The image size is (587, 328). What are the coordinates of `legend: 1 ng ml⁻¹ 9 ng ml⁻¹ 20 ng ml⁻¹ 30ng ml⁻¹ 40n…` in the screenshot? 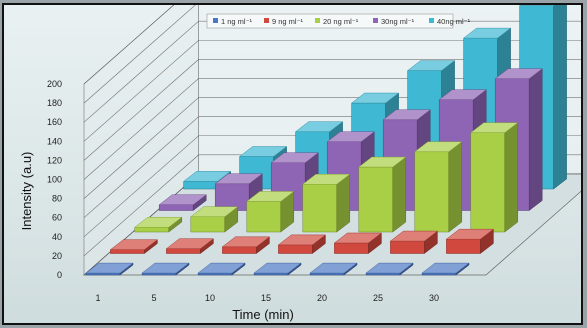 It's located at (338, 21).